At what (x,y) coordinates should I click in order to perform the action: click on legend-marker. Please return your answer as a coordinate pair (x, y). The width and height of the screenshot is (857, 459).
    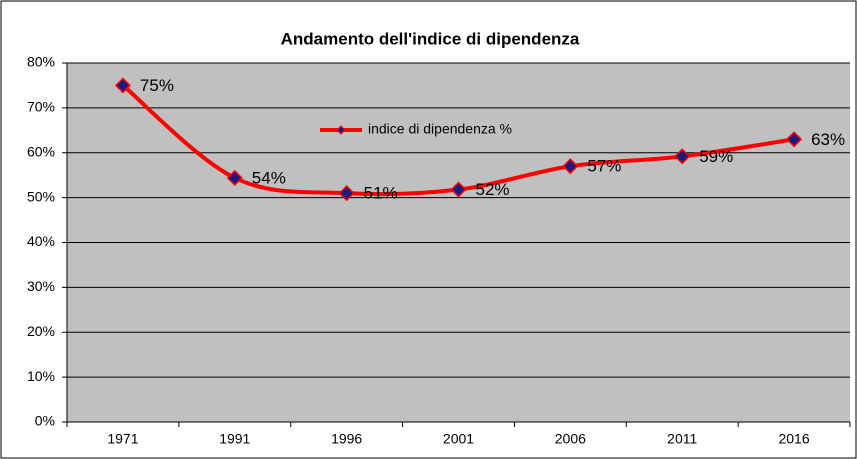
    Looking at the image, I should click on (341, 130).